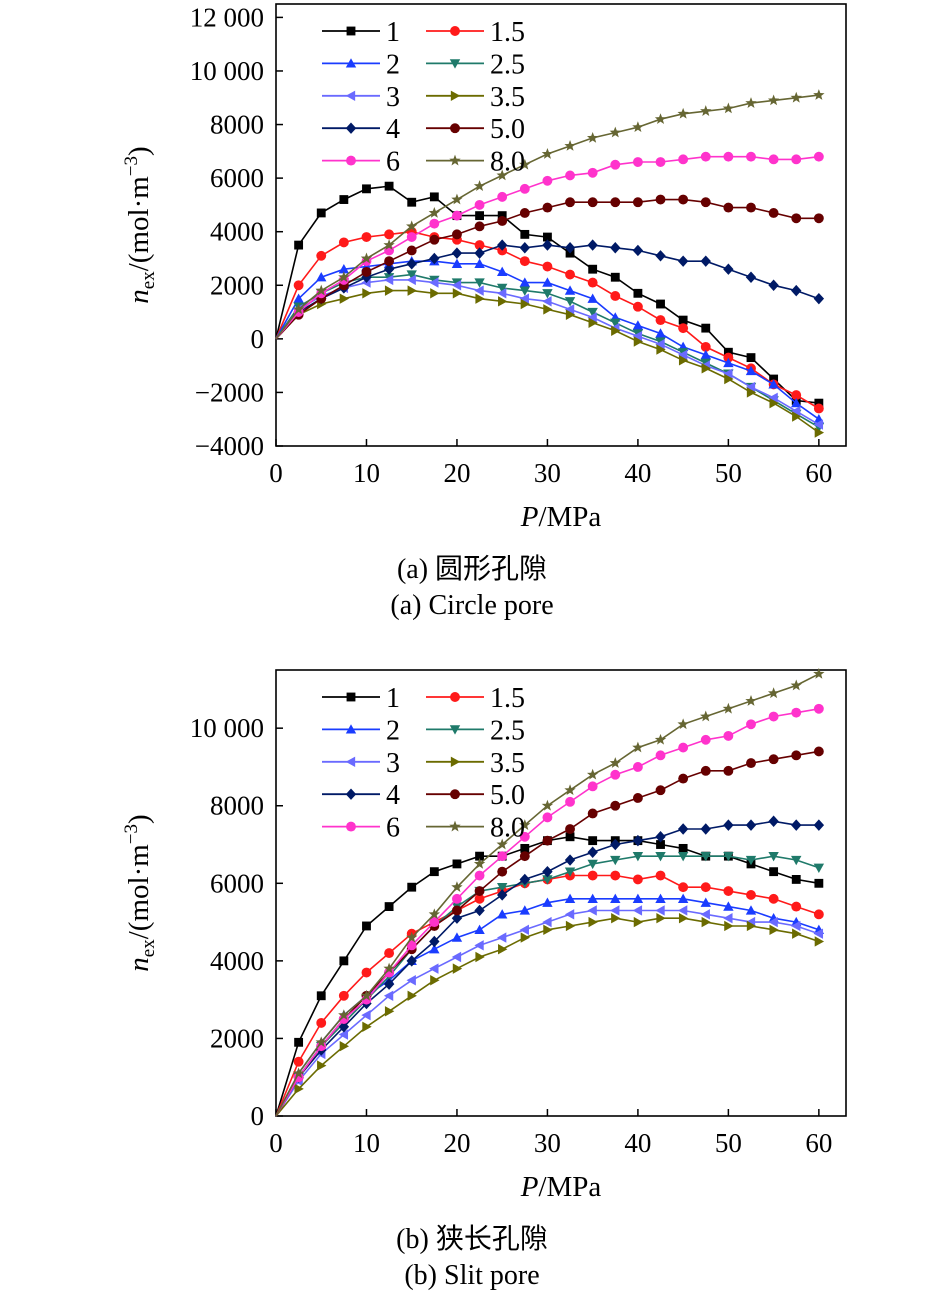 Image resolution: width=945 pixels, height=1302 pixels. I want to click on legend-label: 1, so click(393, 698).